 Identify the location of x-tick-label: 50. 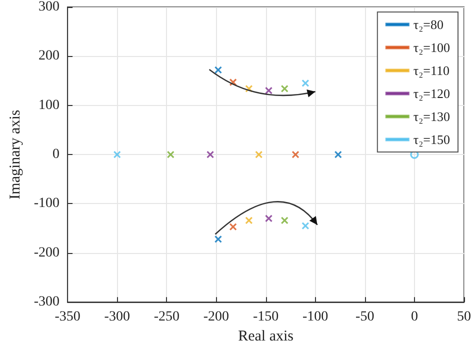
(464, 317).